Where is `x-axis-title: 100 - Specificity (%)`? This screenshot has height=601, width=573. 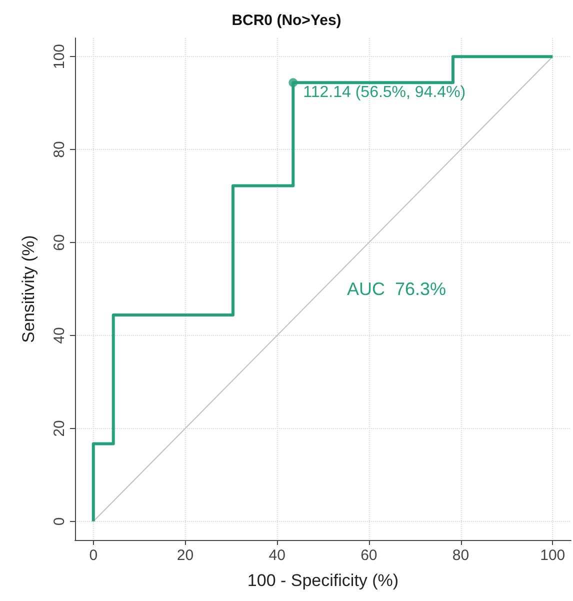 x-axis-title: 100 - Specificity (%) is located at coordinates (323, 580).